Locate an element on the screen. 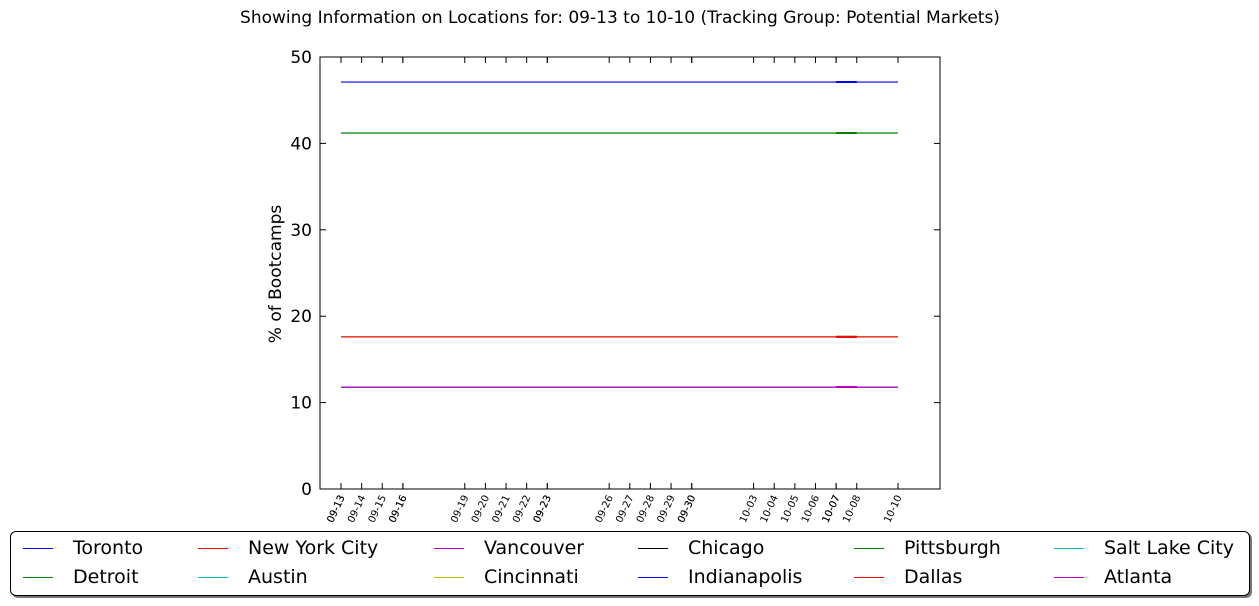 This screenshot has width=1259, height=606. x-tick-label: 10-08 is located at coordinates (852, 509).